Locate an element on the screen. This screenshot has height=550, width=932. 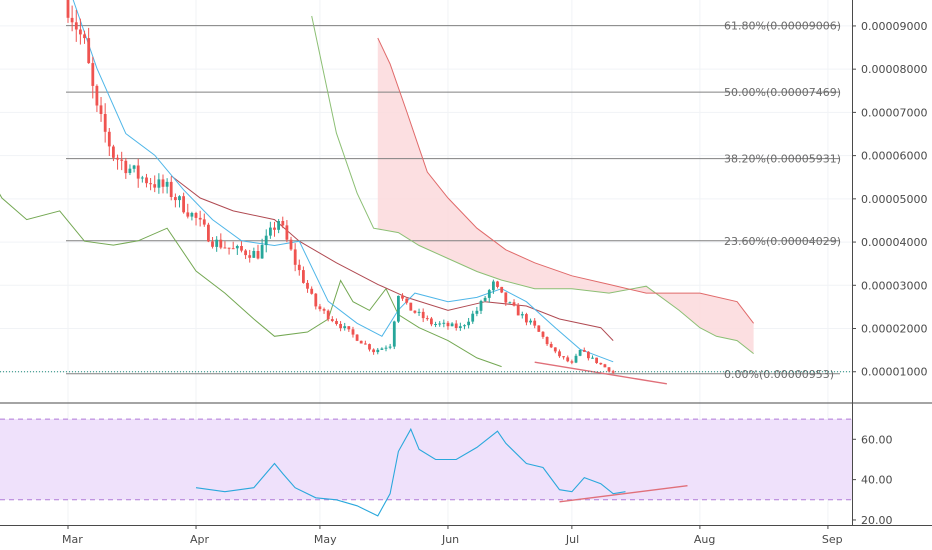
time-tick-label: Mar is located at coordinates (72, 539).